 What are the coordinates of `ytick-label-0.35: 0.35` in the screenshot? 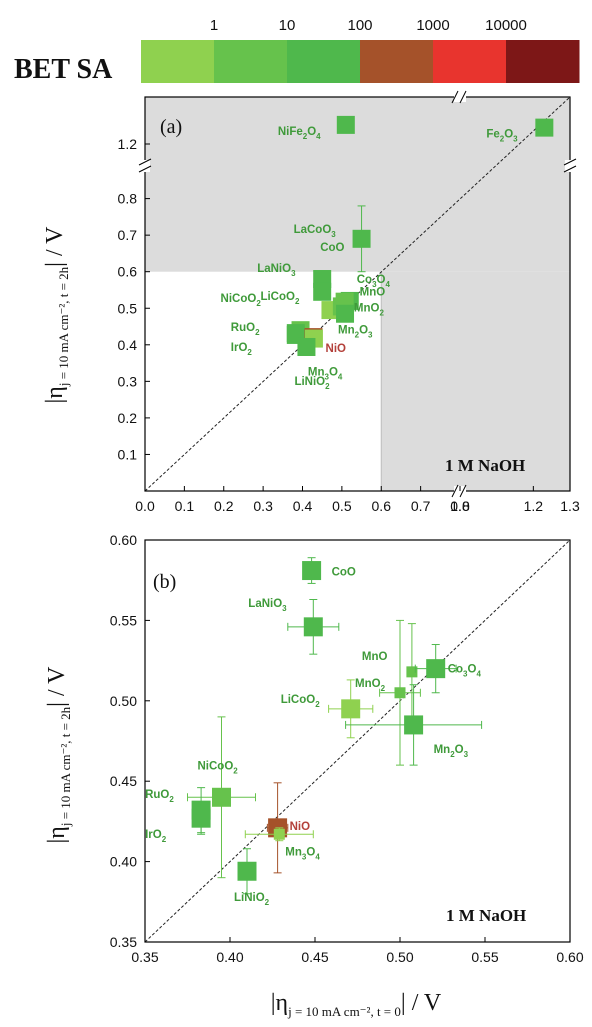 It's located at (123, 942).